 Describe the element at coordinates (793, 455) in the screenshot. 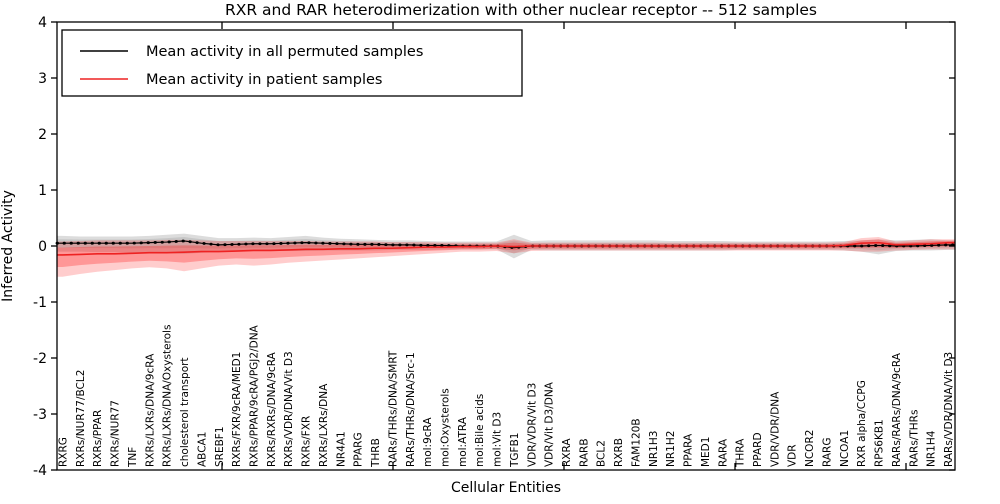

I see `x-tick-label: VDR` at that location.